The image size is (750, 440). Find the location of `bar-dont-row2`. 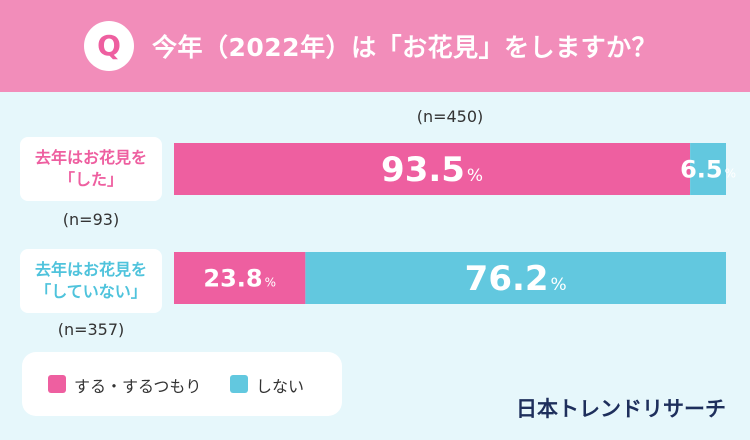

bar-dont-row2 is located at coordinates (515, 278).